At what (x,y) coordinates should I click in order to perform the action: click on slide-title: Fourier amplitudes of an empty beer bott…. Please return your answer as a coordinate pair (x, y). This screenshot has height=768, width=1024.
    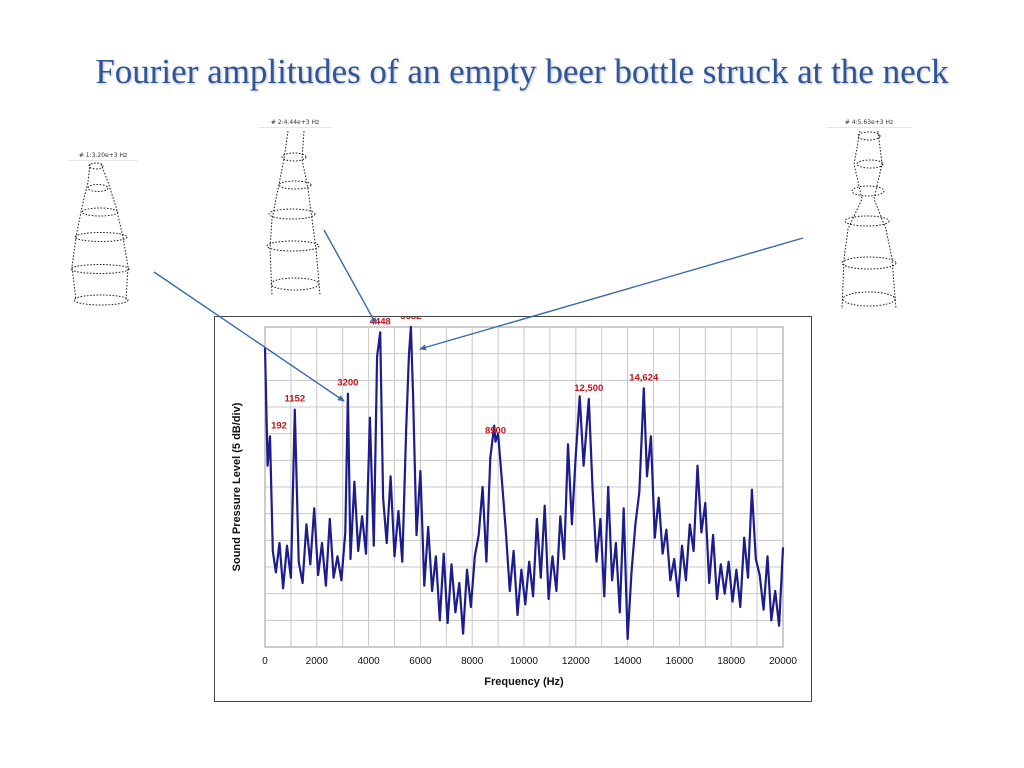
    Looking at the image, I should click on (522, 71).